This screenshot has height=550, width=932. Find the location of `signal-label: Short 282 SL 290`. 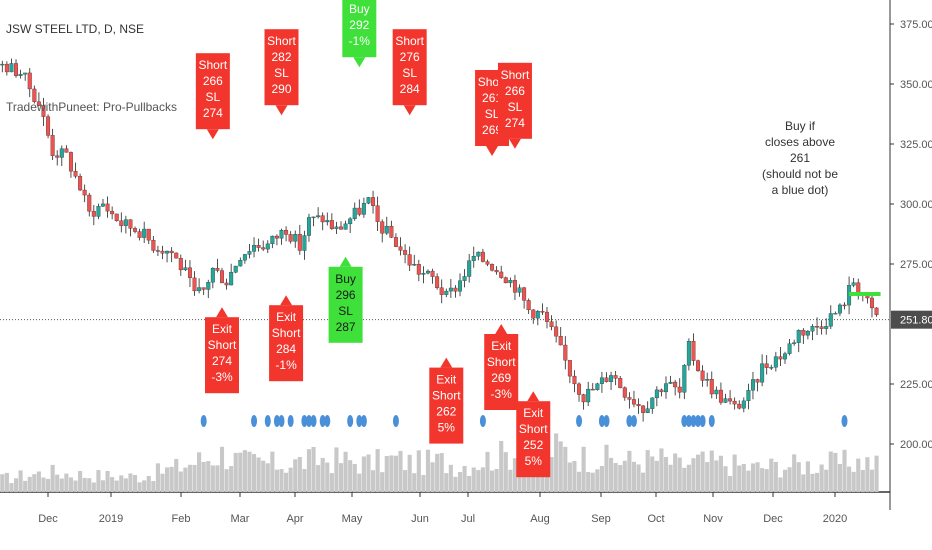

signal-label: Short 282 SL 290 is located at coordinates (281, 72).